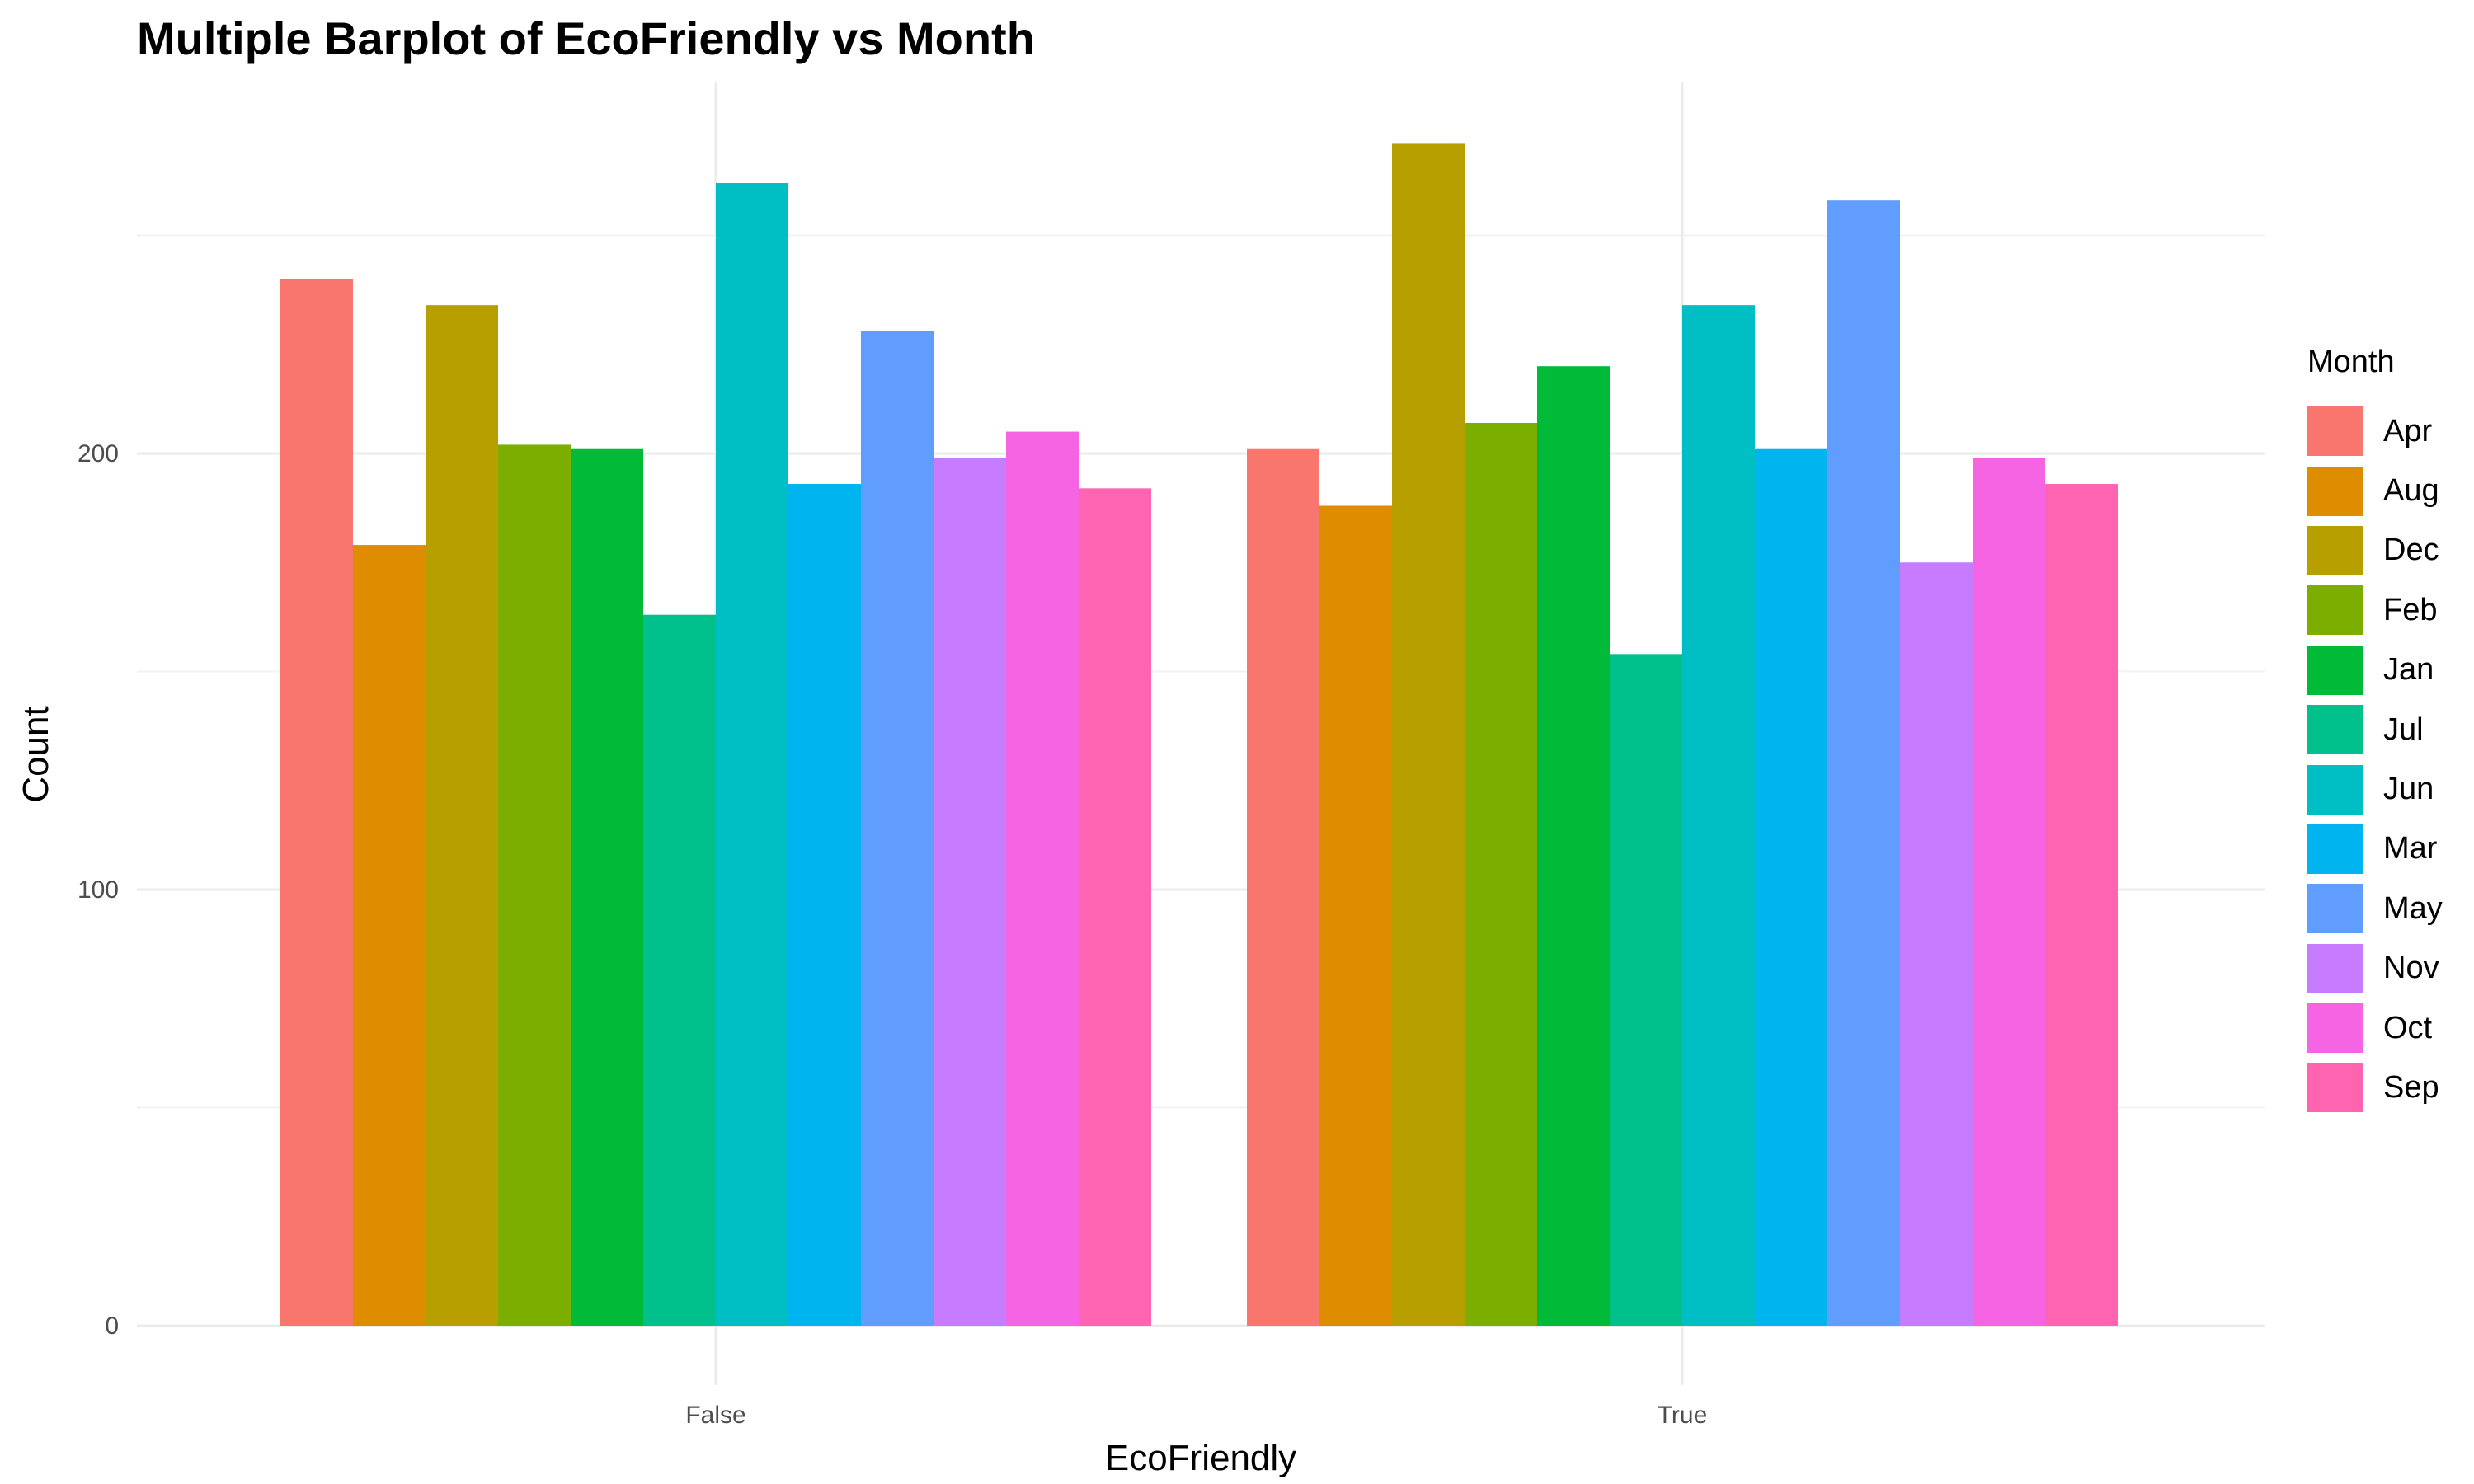 This screenshot has height=1484, width=2474. Describe the element at coordinates (2375, 968) in the screenshot. I see `legend-item-nov: Nov` at that location.